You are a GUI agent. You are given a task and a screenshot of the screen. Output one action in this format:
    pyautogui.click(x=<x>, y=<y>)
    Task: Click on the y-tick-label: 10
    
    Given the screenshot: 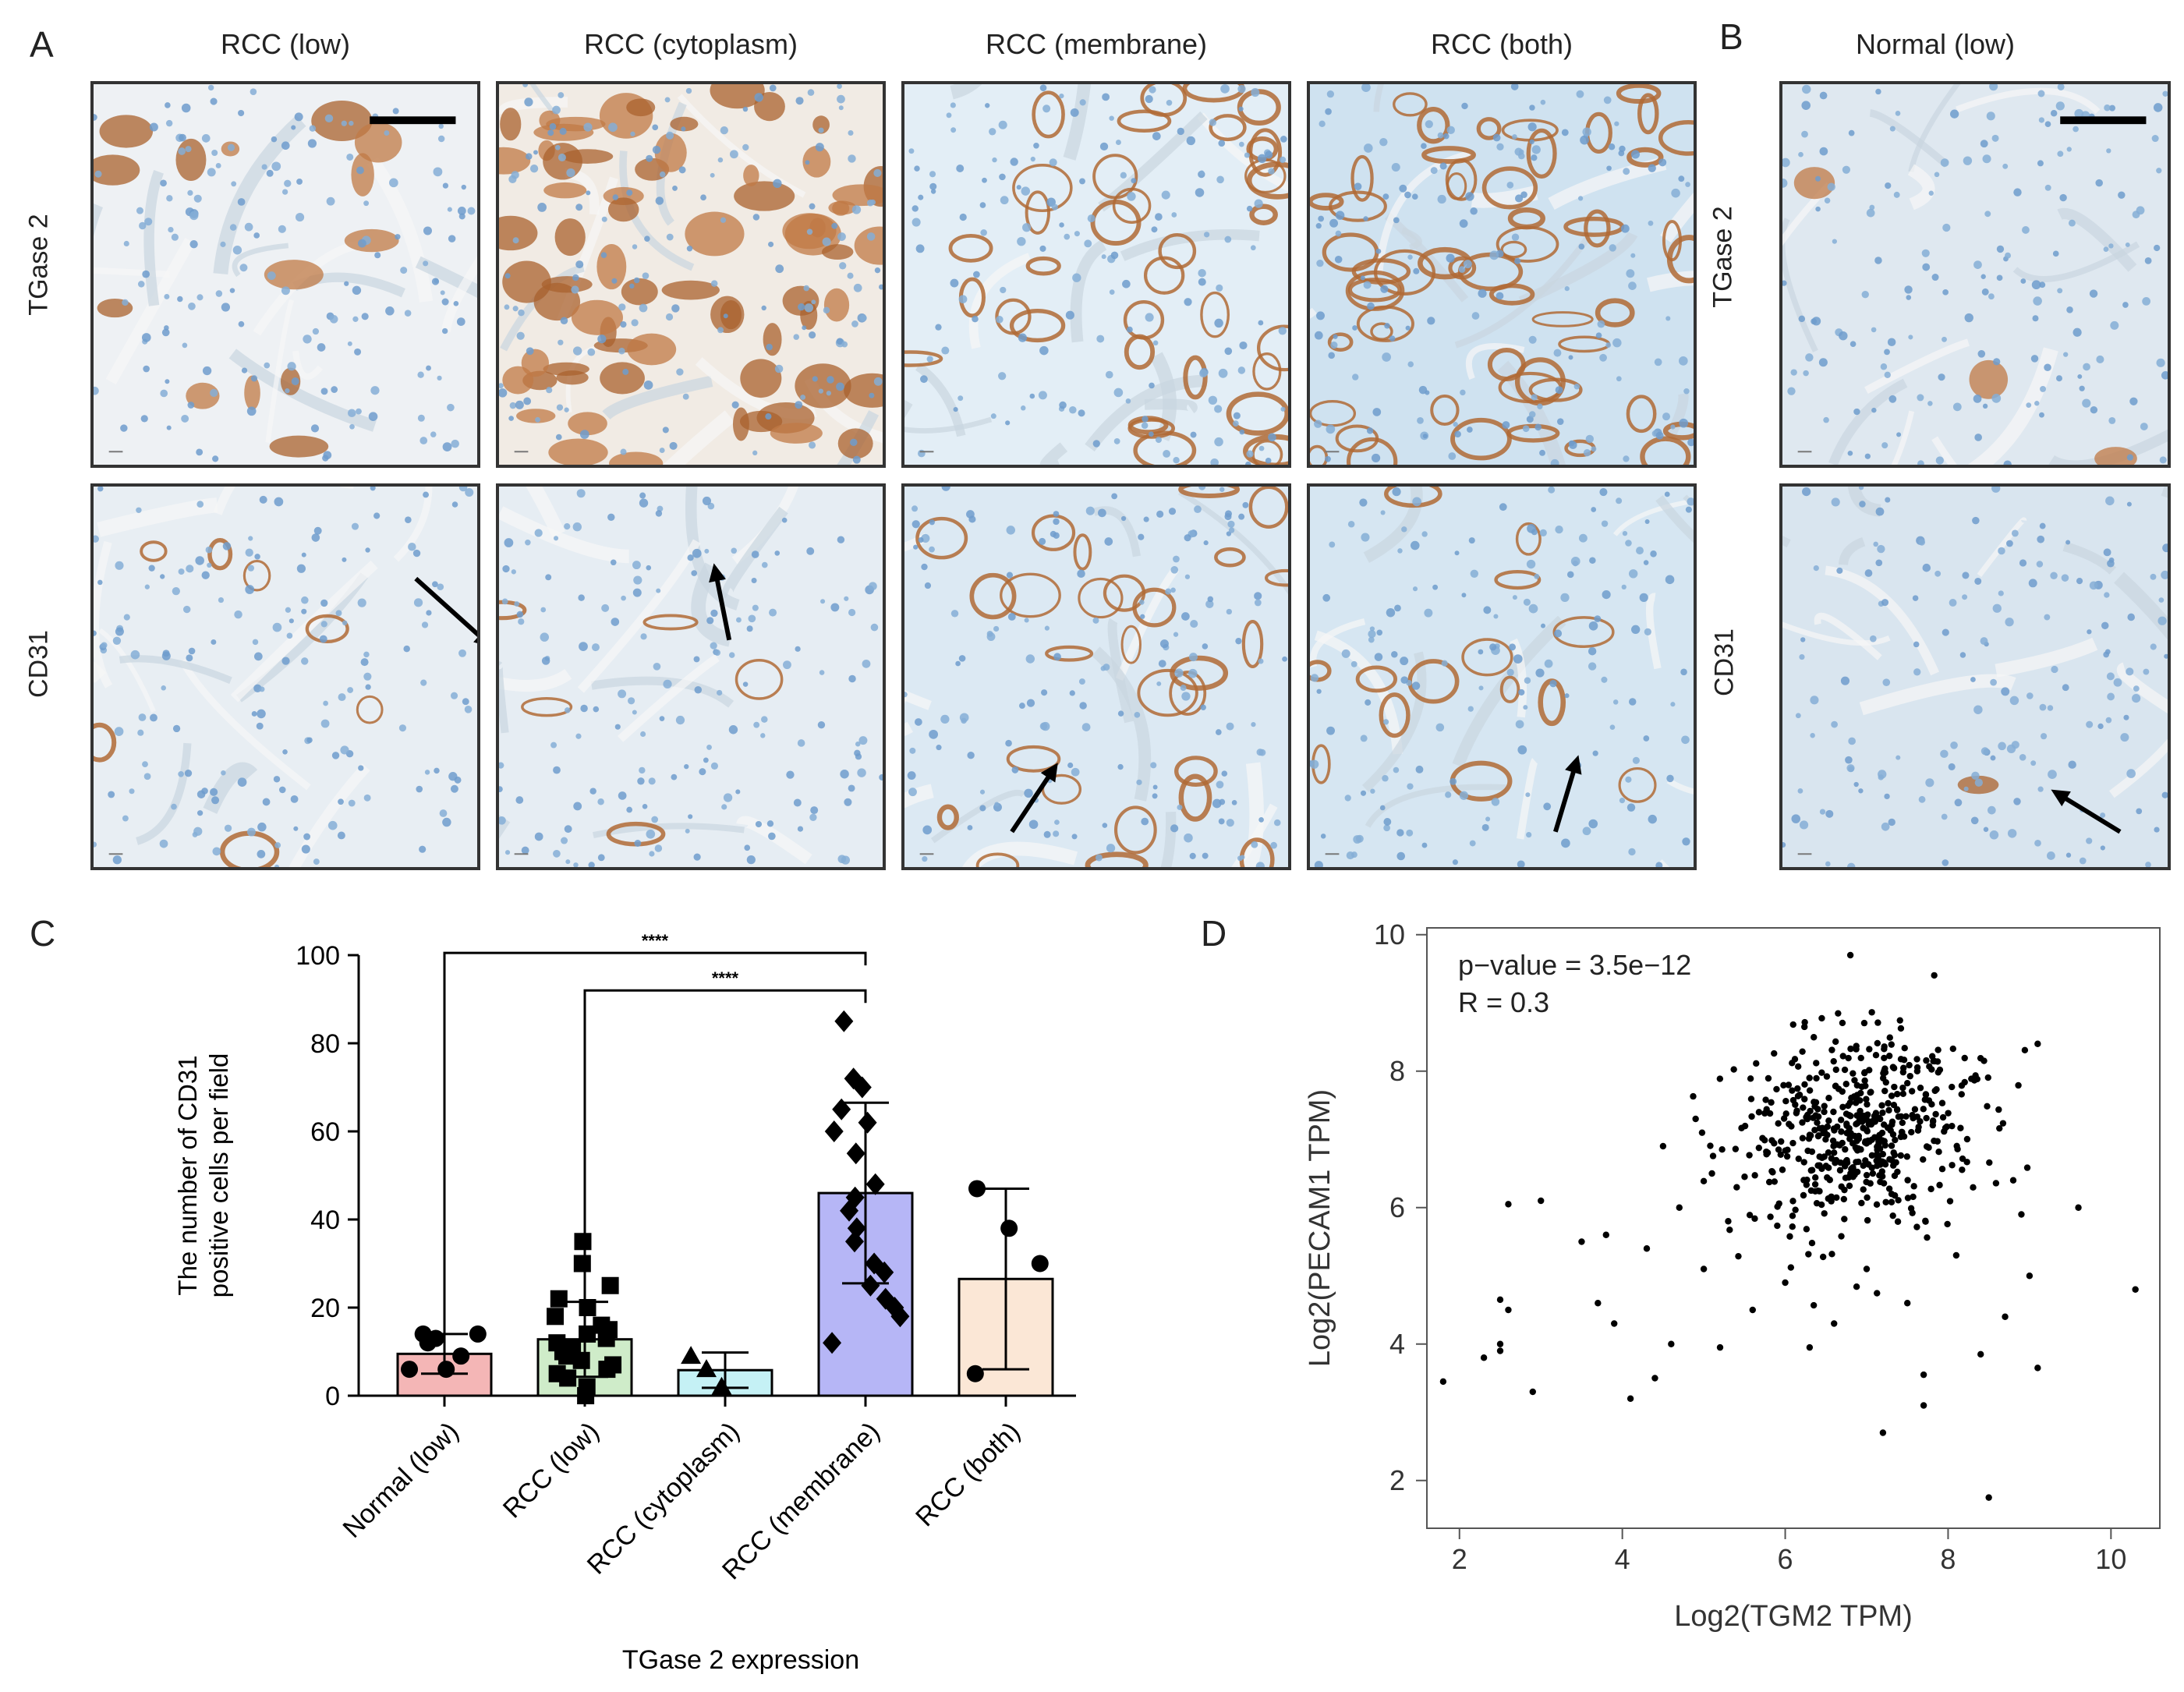 What is the action you would take?
    pyautogui.click(x=1390, y=934)
    